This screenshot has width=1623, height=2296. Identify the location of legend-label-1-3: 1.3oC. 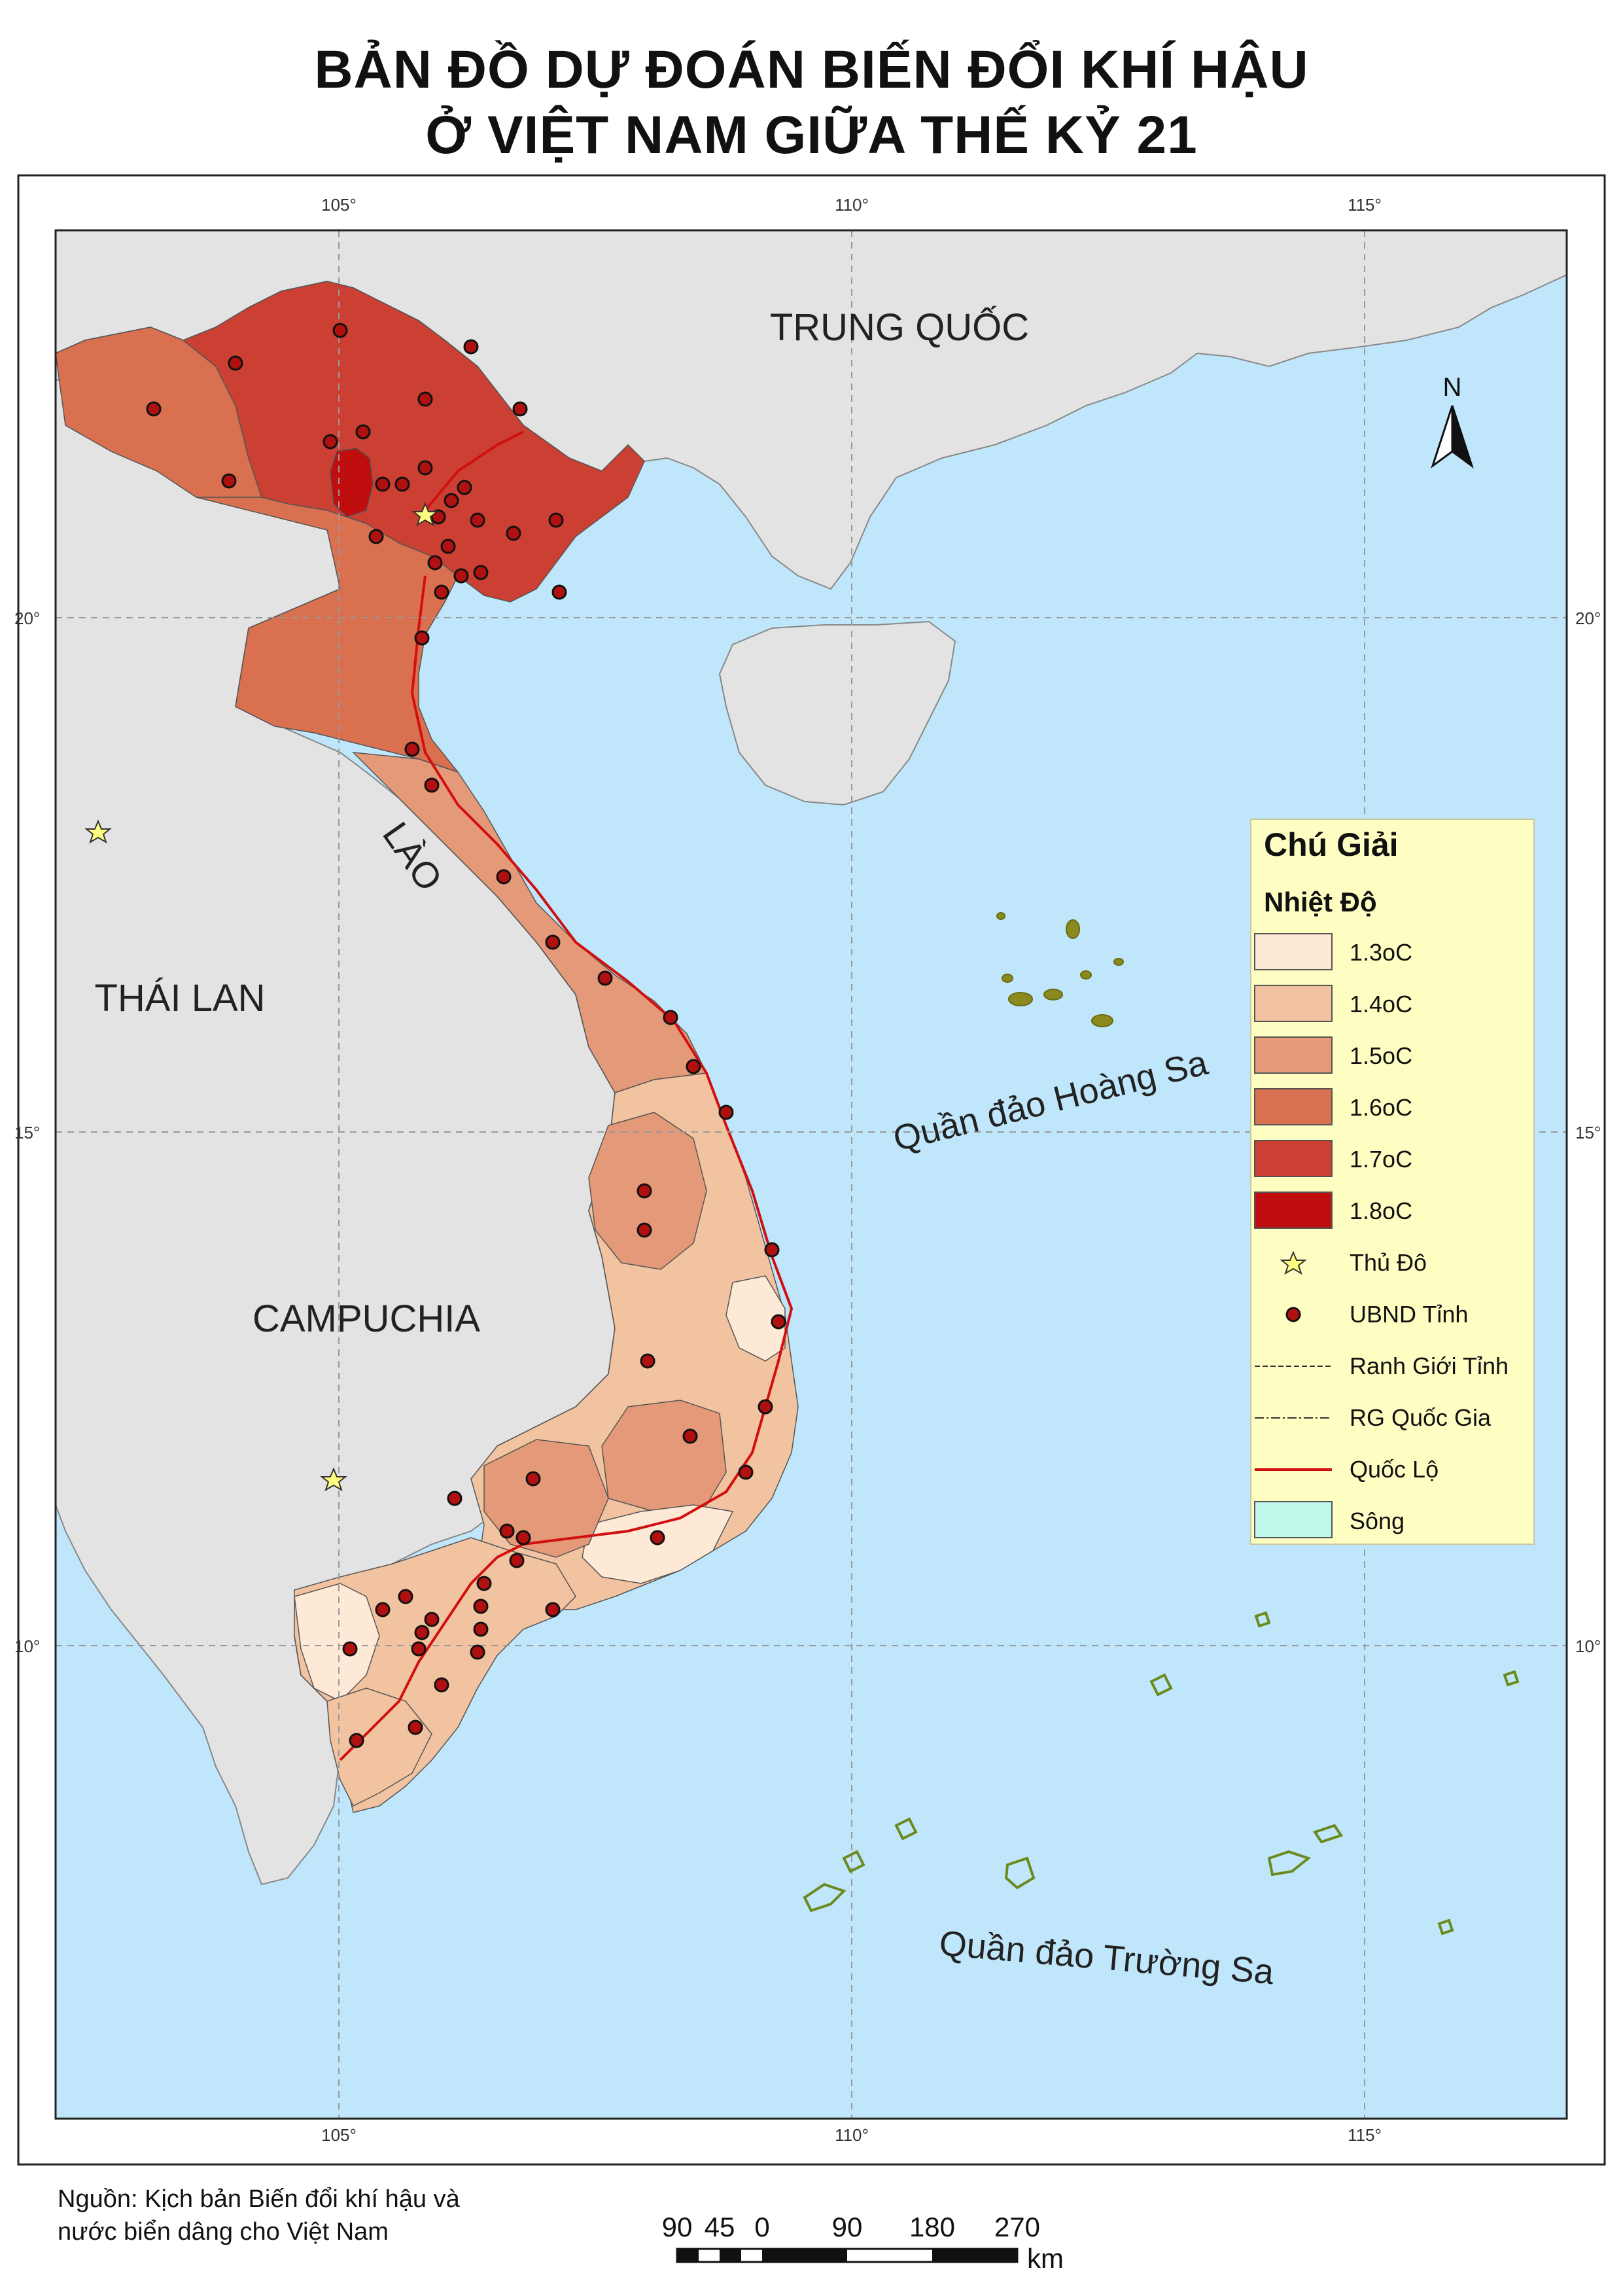
(1381, 953).